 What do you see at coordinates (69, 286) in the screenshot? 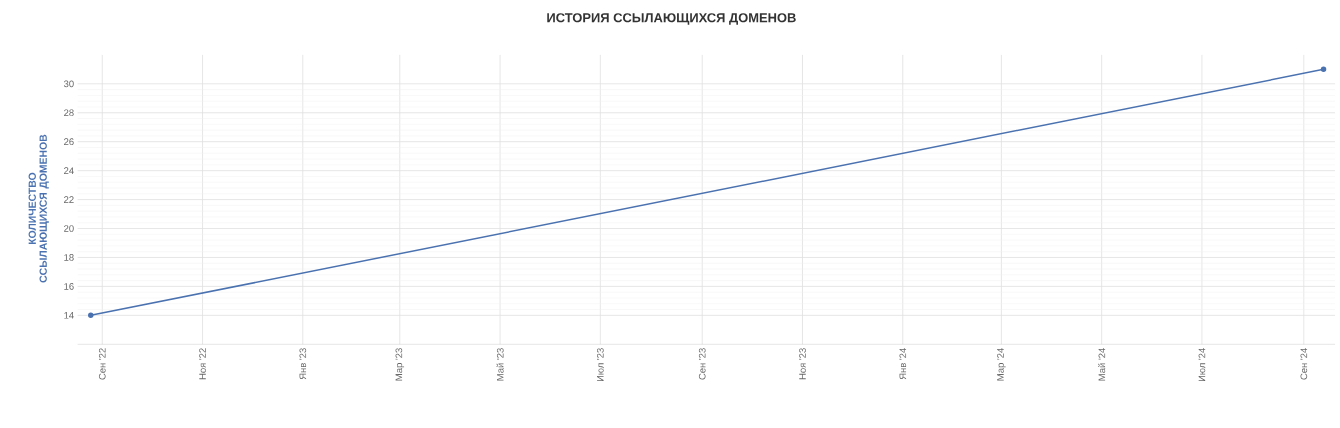
I see `y-tick-label: 16` at bounding box center [69, 286].